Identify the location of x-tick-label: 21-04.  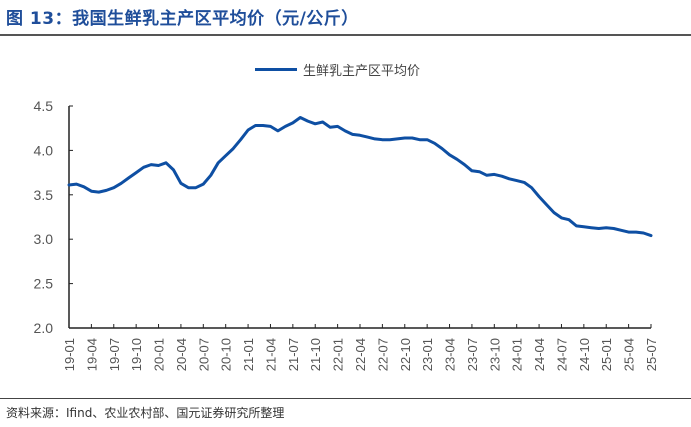
(270, 354).